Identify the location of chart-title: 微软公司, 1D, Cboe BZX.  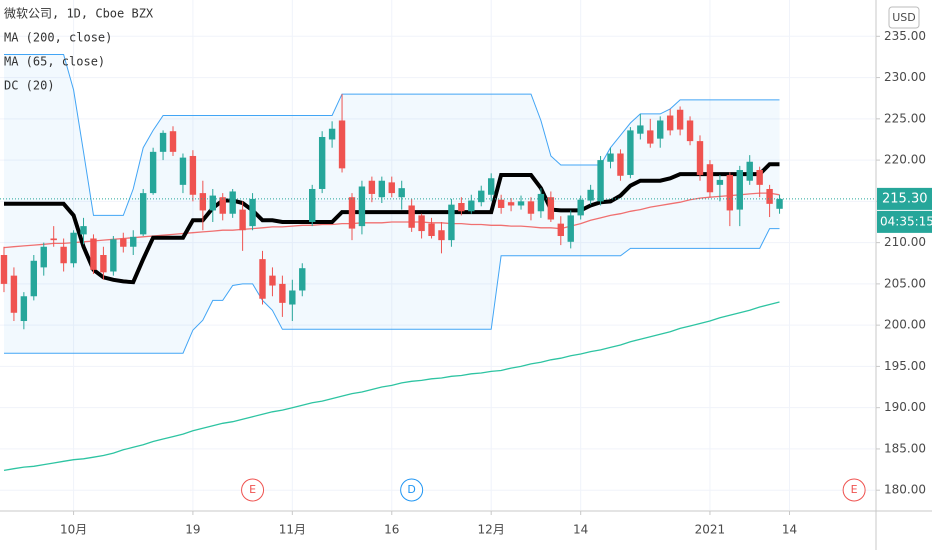
(79, 14).